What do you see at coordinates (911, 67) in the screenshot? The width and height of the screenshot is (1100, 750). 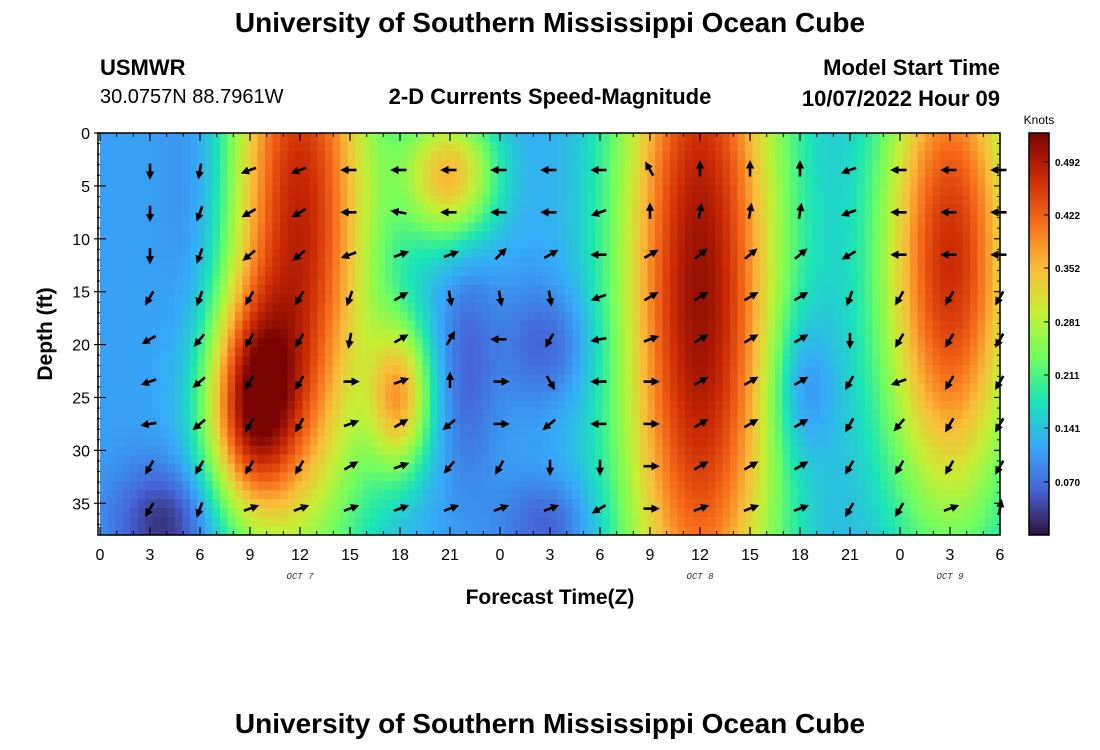 I see `model-start-label: Model Start Time` at bounding box center [911, 67].